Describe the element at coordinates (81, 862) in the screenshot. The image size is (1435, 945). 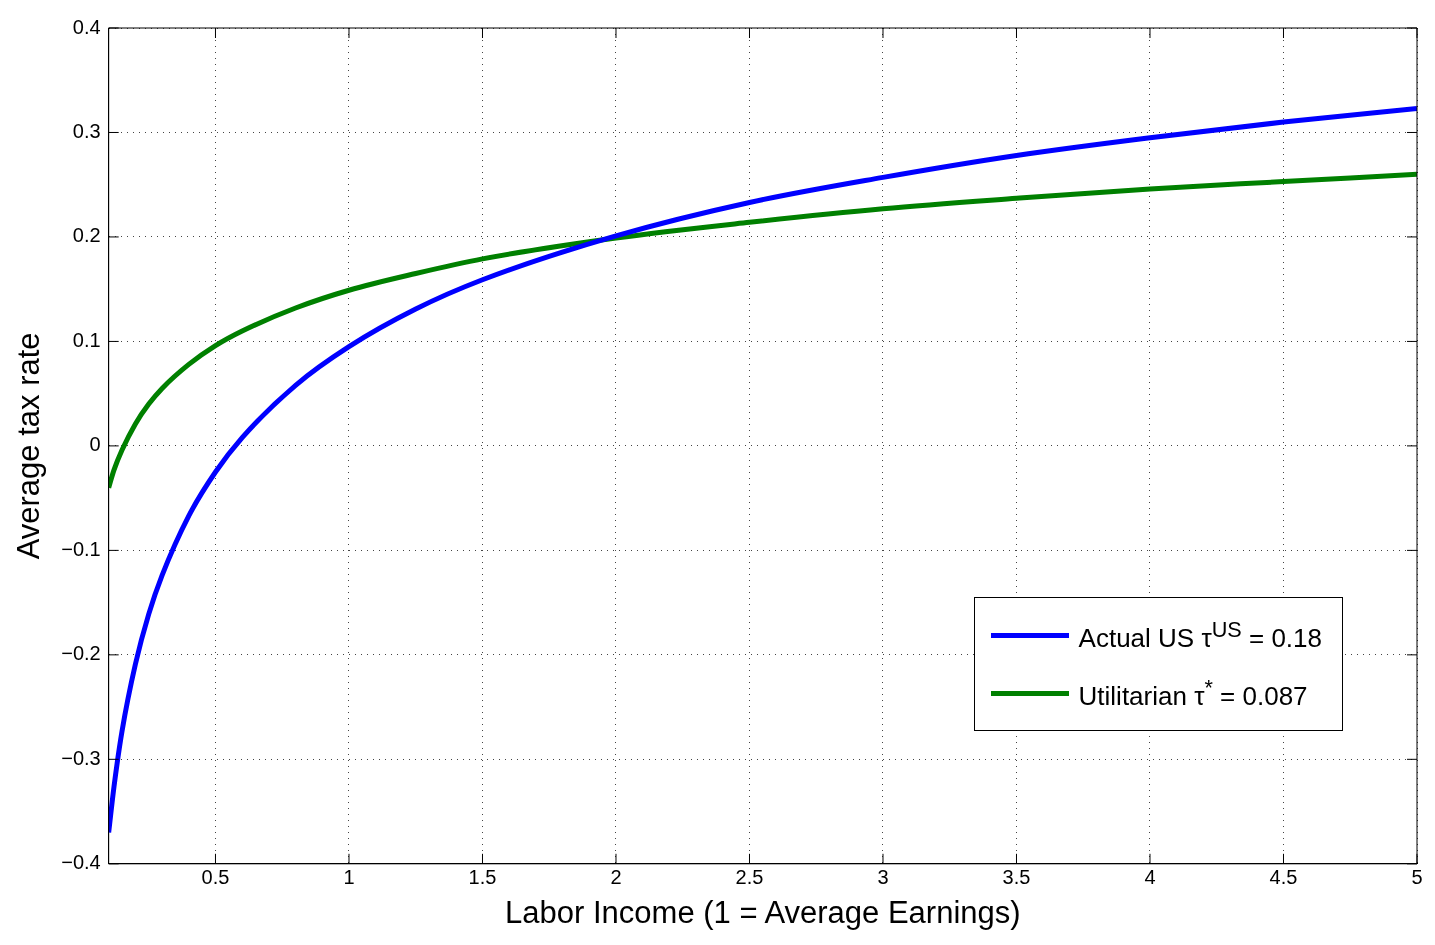
I see `y-tick-label: −0.4` at that location.